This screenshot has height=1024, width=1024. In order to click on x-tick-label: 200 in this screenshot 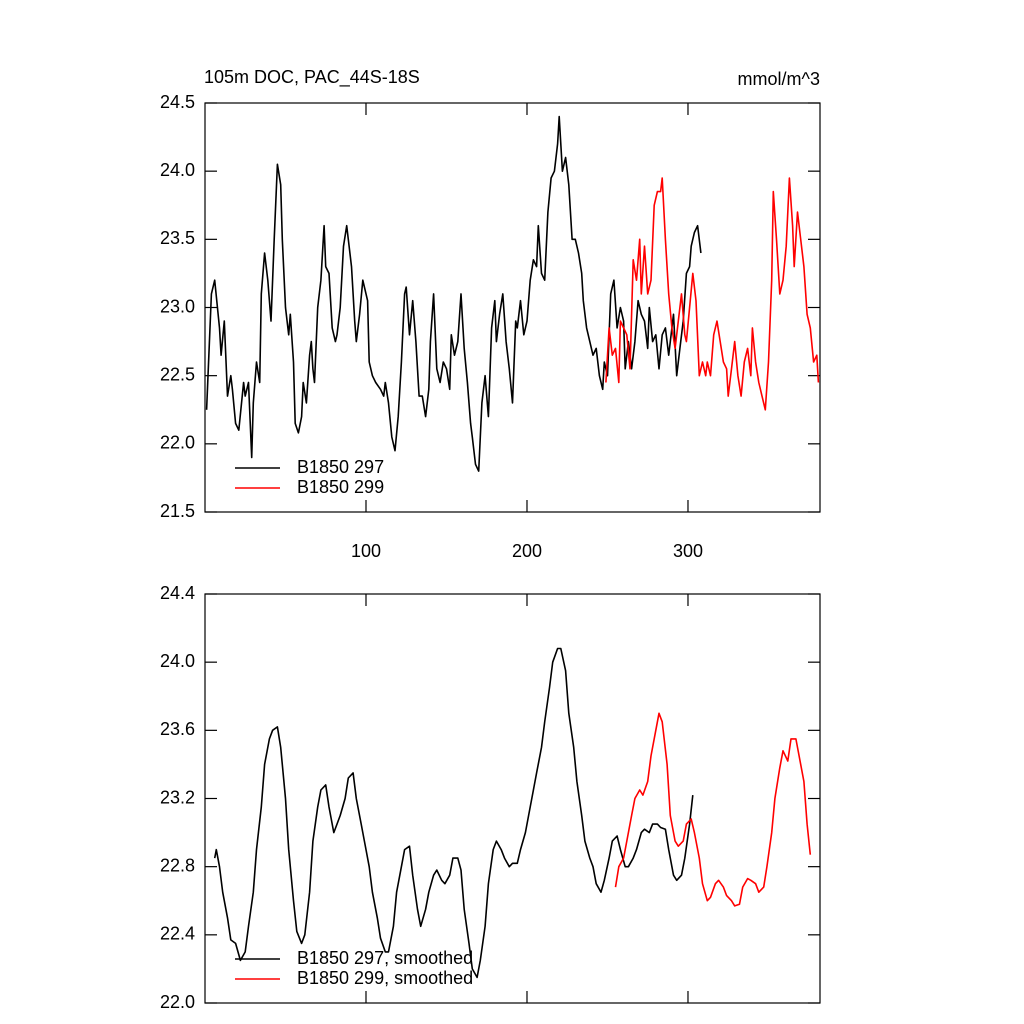, I will do `click(527, 551)`.